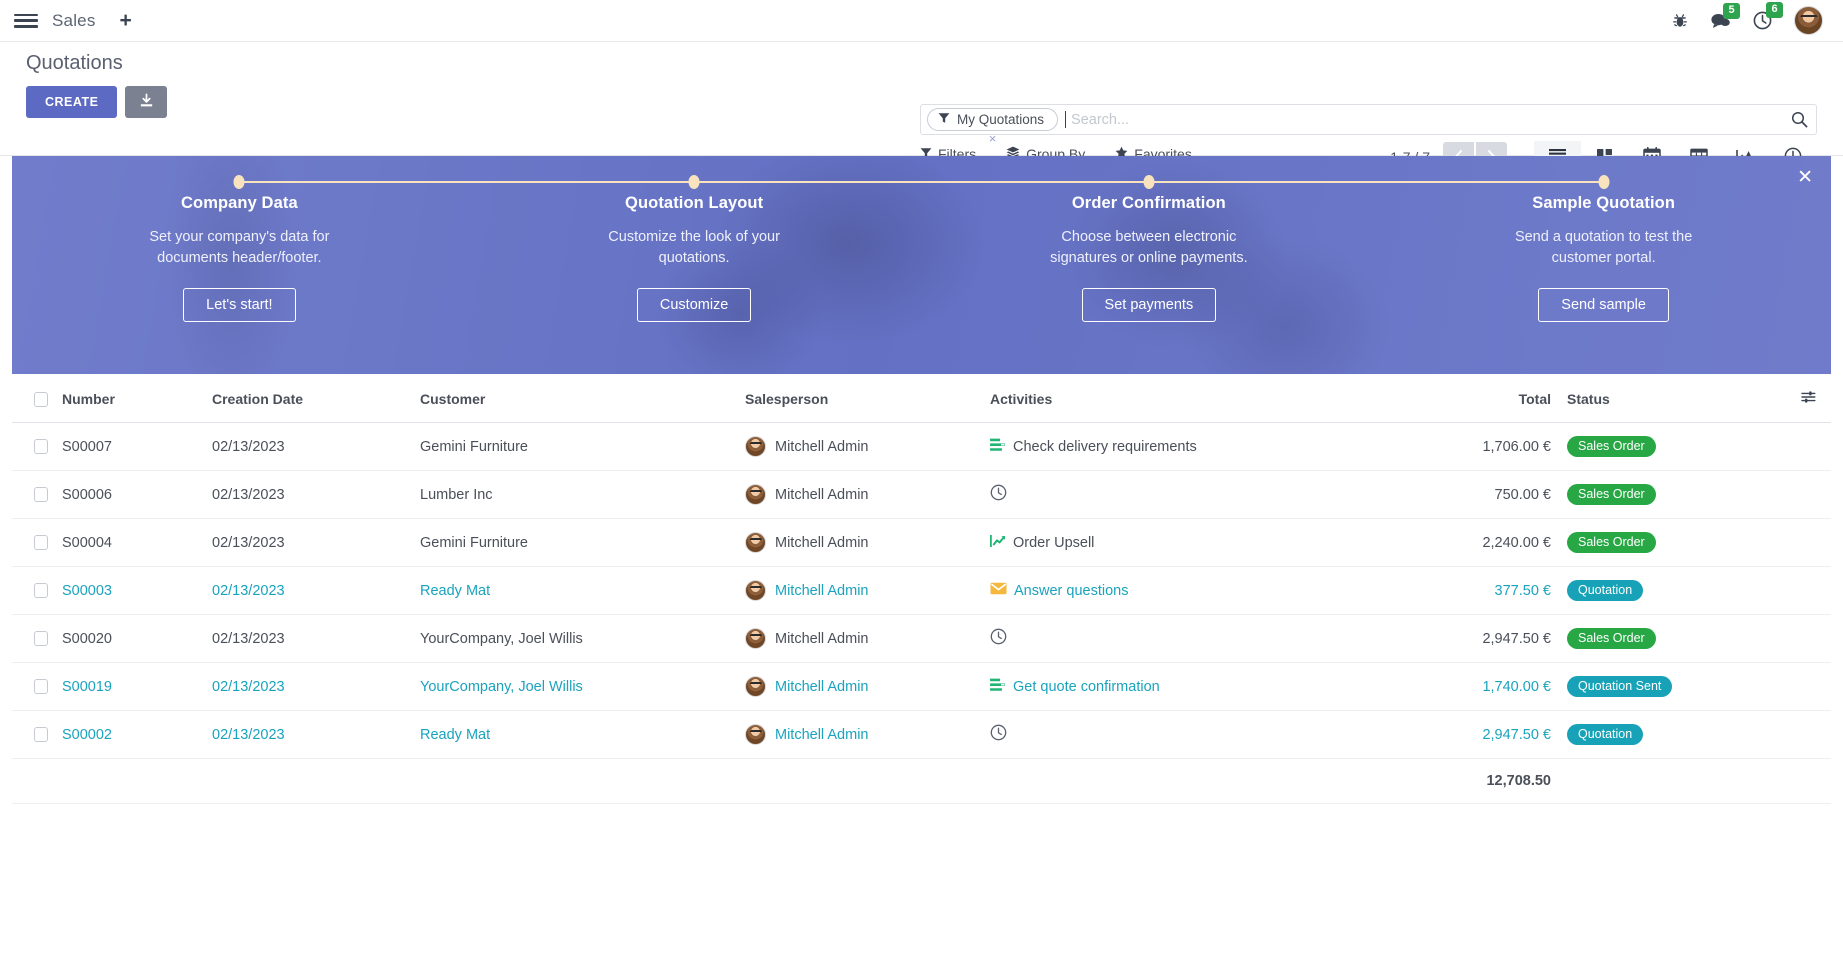 The height and width of the screenshot is (967, 1843). I want to click on step-action-button: Set payments, so click(1149, 305).